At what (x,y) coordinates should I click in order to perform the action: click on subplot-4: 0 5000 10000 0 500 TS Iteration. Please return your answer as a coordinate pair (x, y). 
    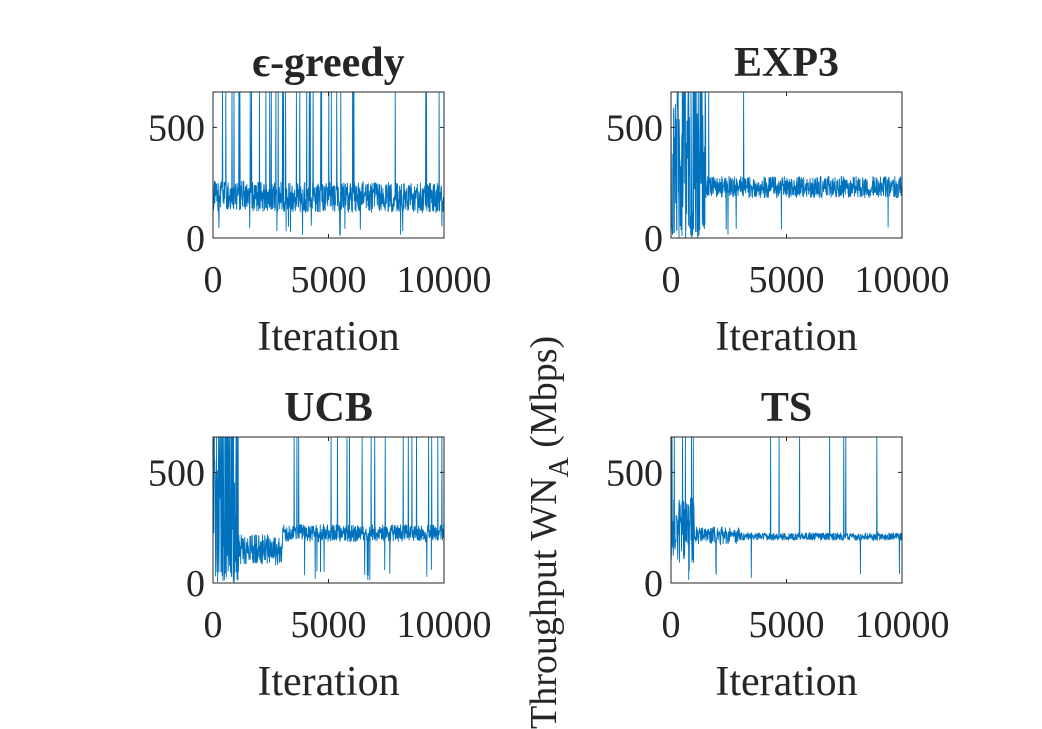
    Looking at the image, I should click on (778, 545).